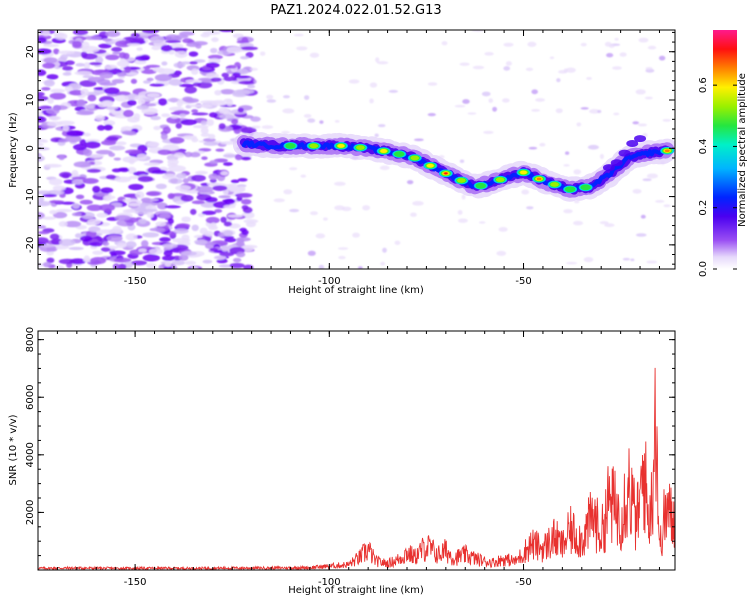  Describe the element at coordinates (703, 208) in the screenshot. I see `colorbar-tick-label: 0.2` at that location.